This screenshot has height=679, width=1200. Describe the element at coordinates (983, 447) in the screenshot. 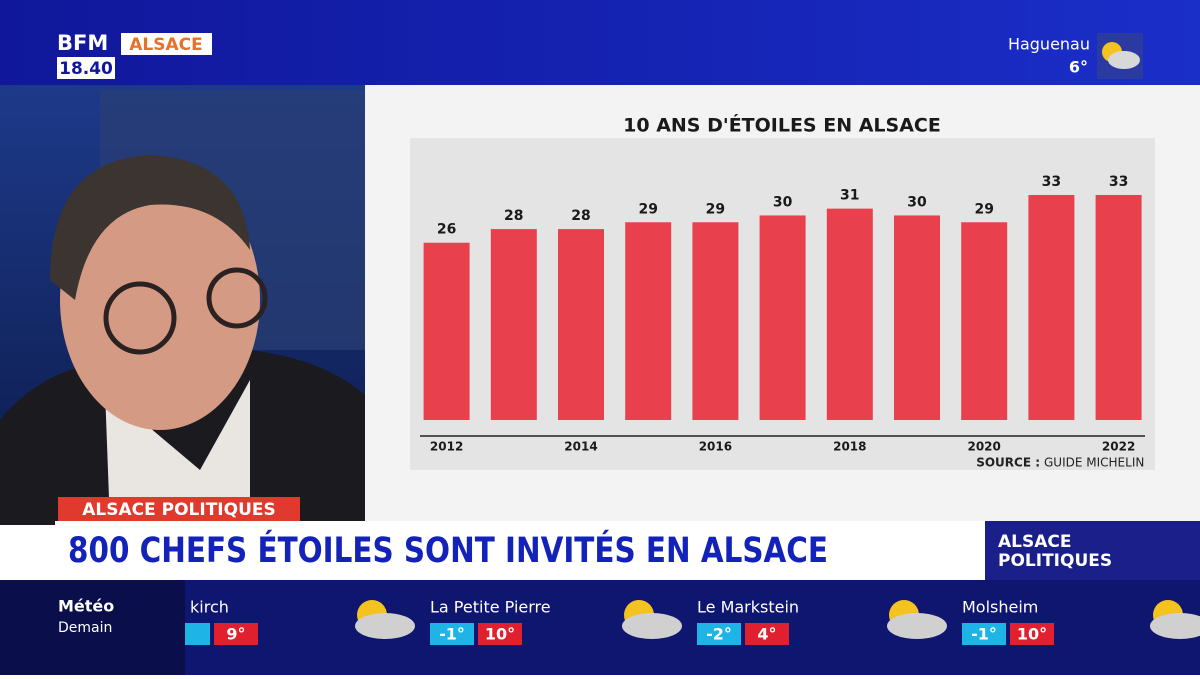

I see `x-tick-label: 2020` at that location.